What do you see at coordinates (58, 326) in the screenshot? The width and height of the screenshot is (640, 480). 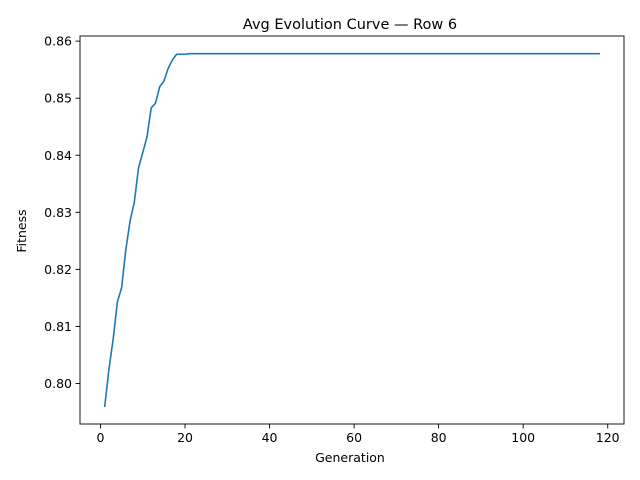 I see `y-tick-label: 0.81` at bounding box center [58, 326].